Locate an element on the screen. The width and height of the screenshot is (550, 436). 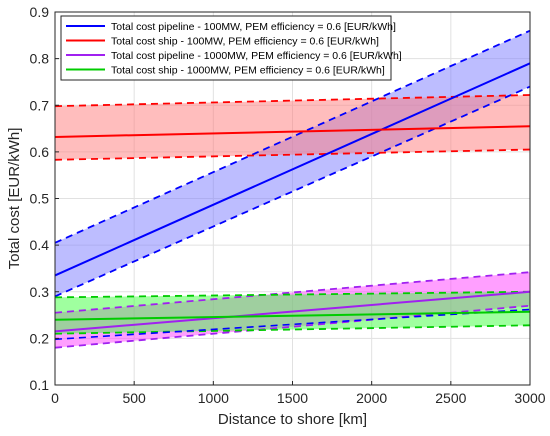
y-tick-label: 0.1 is located at coordinates (40, 385).